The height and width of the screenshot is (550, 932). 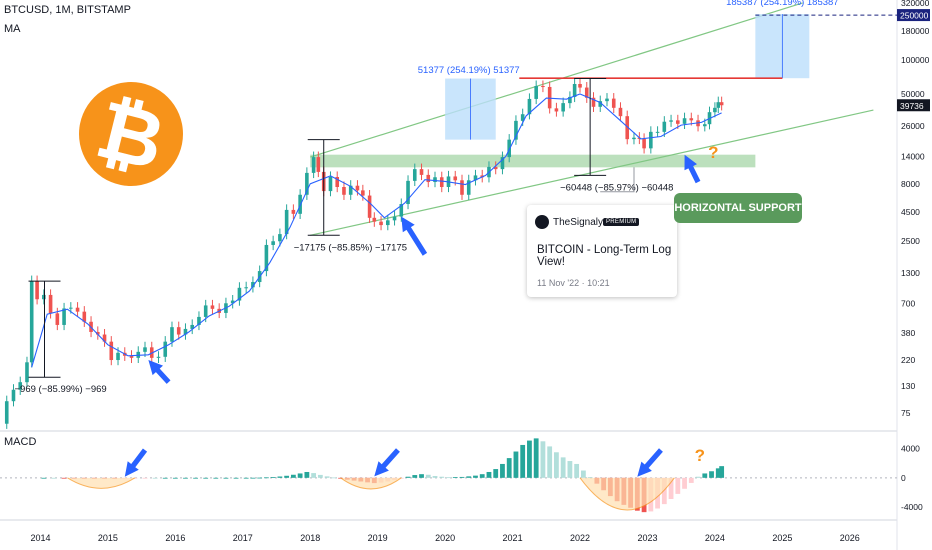 I want to click on idea-date: 11 Nov '22 · 10:21, so click(x=573, y=283).